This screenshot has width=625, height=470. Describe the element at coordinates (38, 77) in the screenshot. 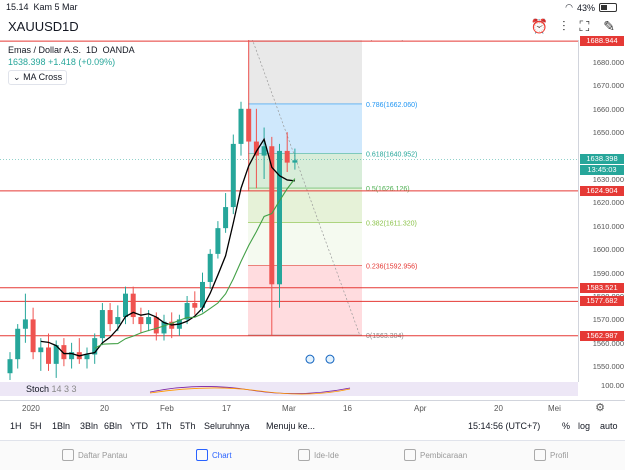

I see `ma-cross-indicator-button: ⌄ MA Cross` at that location.